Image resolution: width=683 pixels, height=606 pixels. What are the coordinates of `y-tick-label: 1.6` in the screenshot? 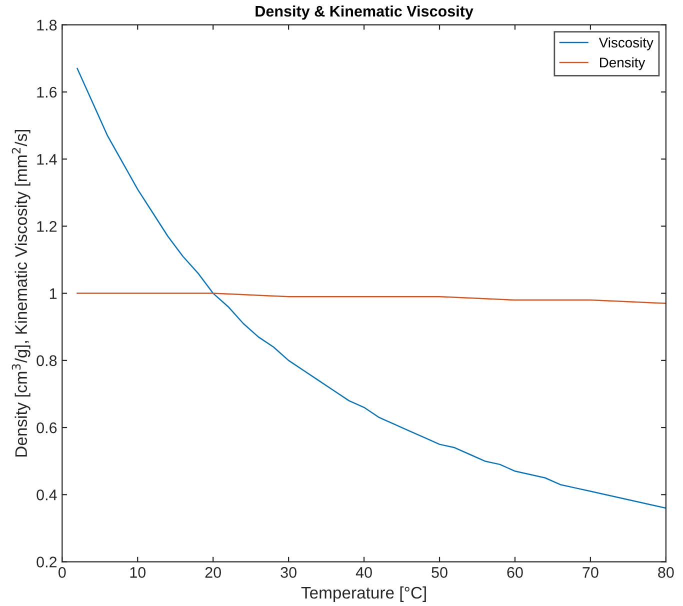 It's located at (47, 92).